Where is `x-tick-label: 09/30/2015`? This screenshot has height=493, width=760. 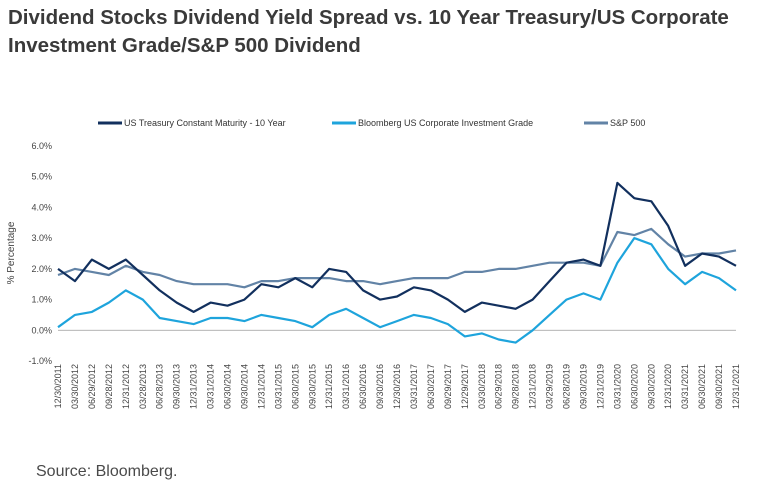 x-tick-label: 09/30/2015 is located at coordinates (312, 386).